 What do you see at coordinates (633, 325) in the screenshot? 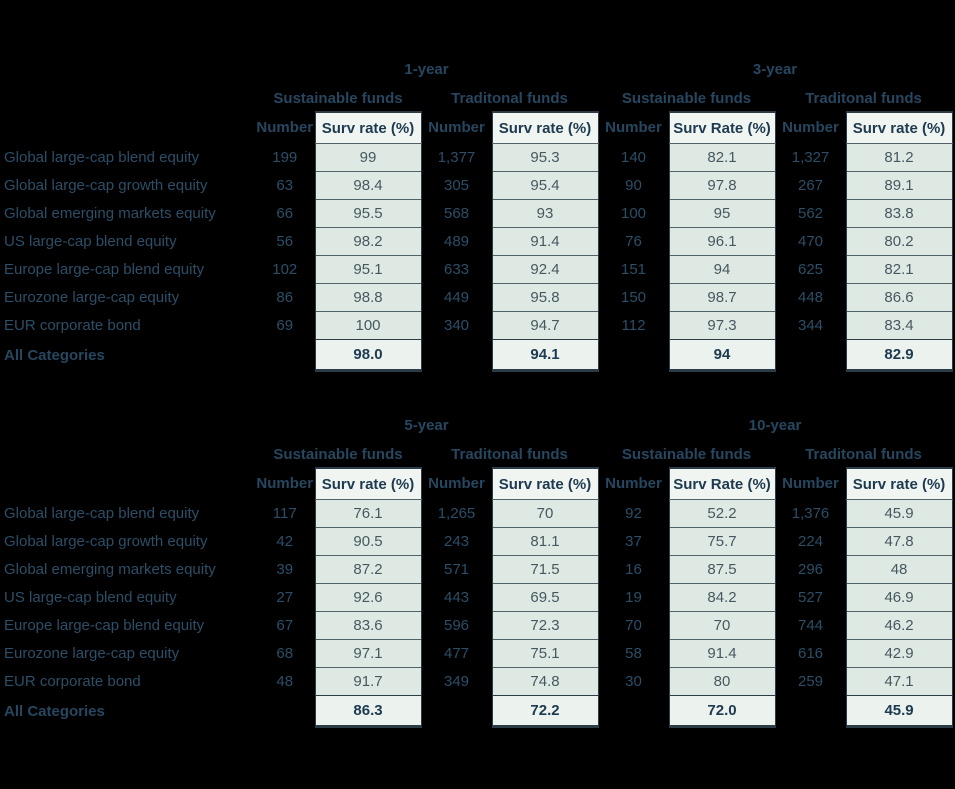
I see `fund-number-cell: 112` at bounding box center [633, 325].